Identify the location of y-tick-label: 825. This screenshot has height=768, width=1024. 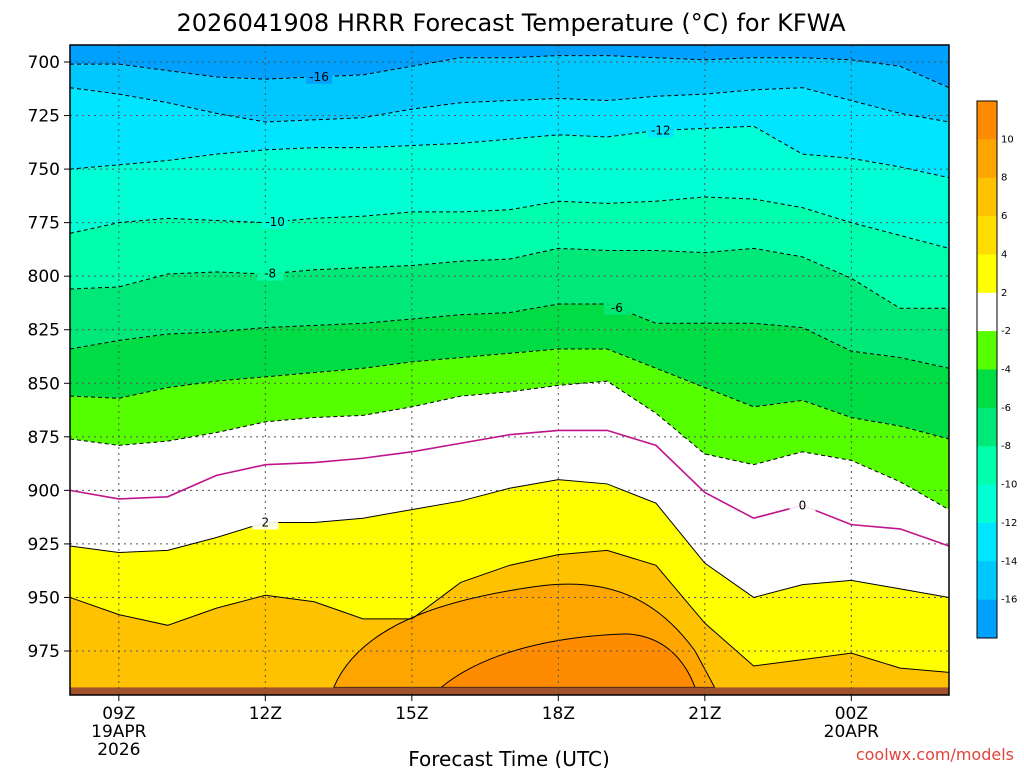
(44, 331).